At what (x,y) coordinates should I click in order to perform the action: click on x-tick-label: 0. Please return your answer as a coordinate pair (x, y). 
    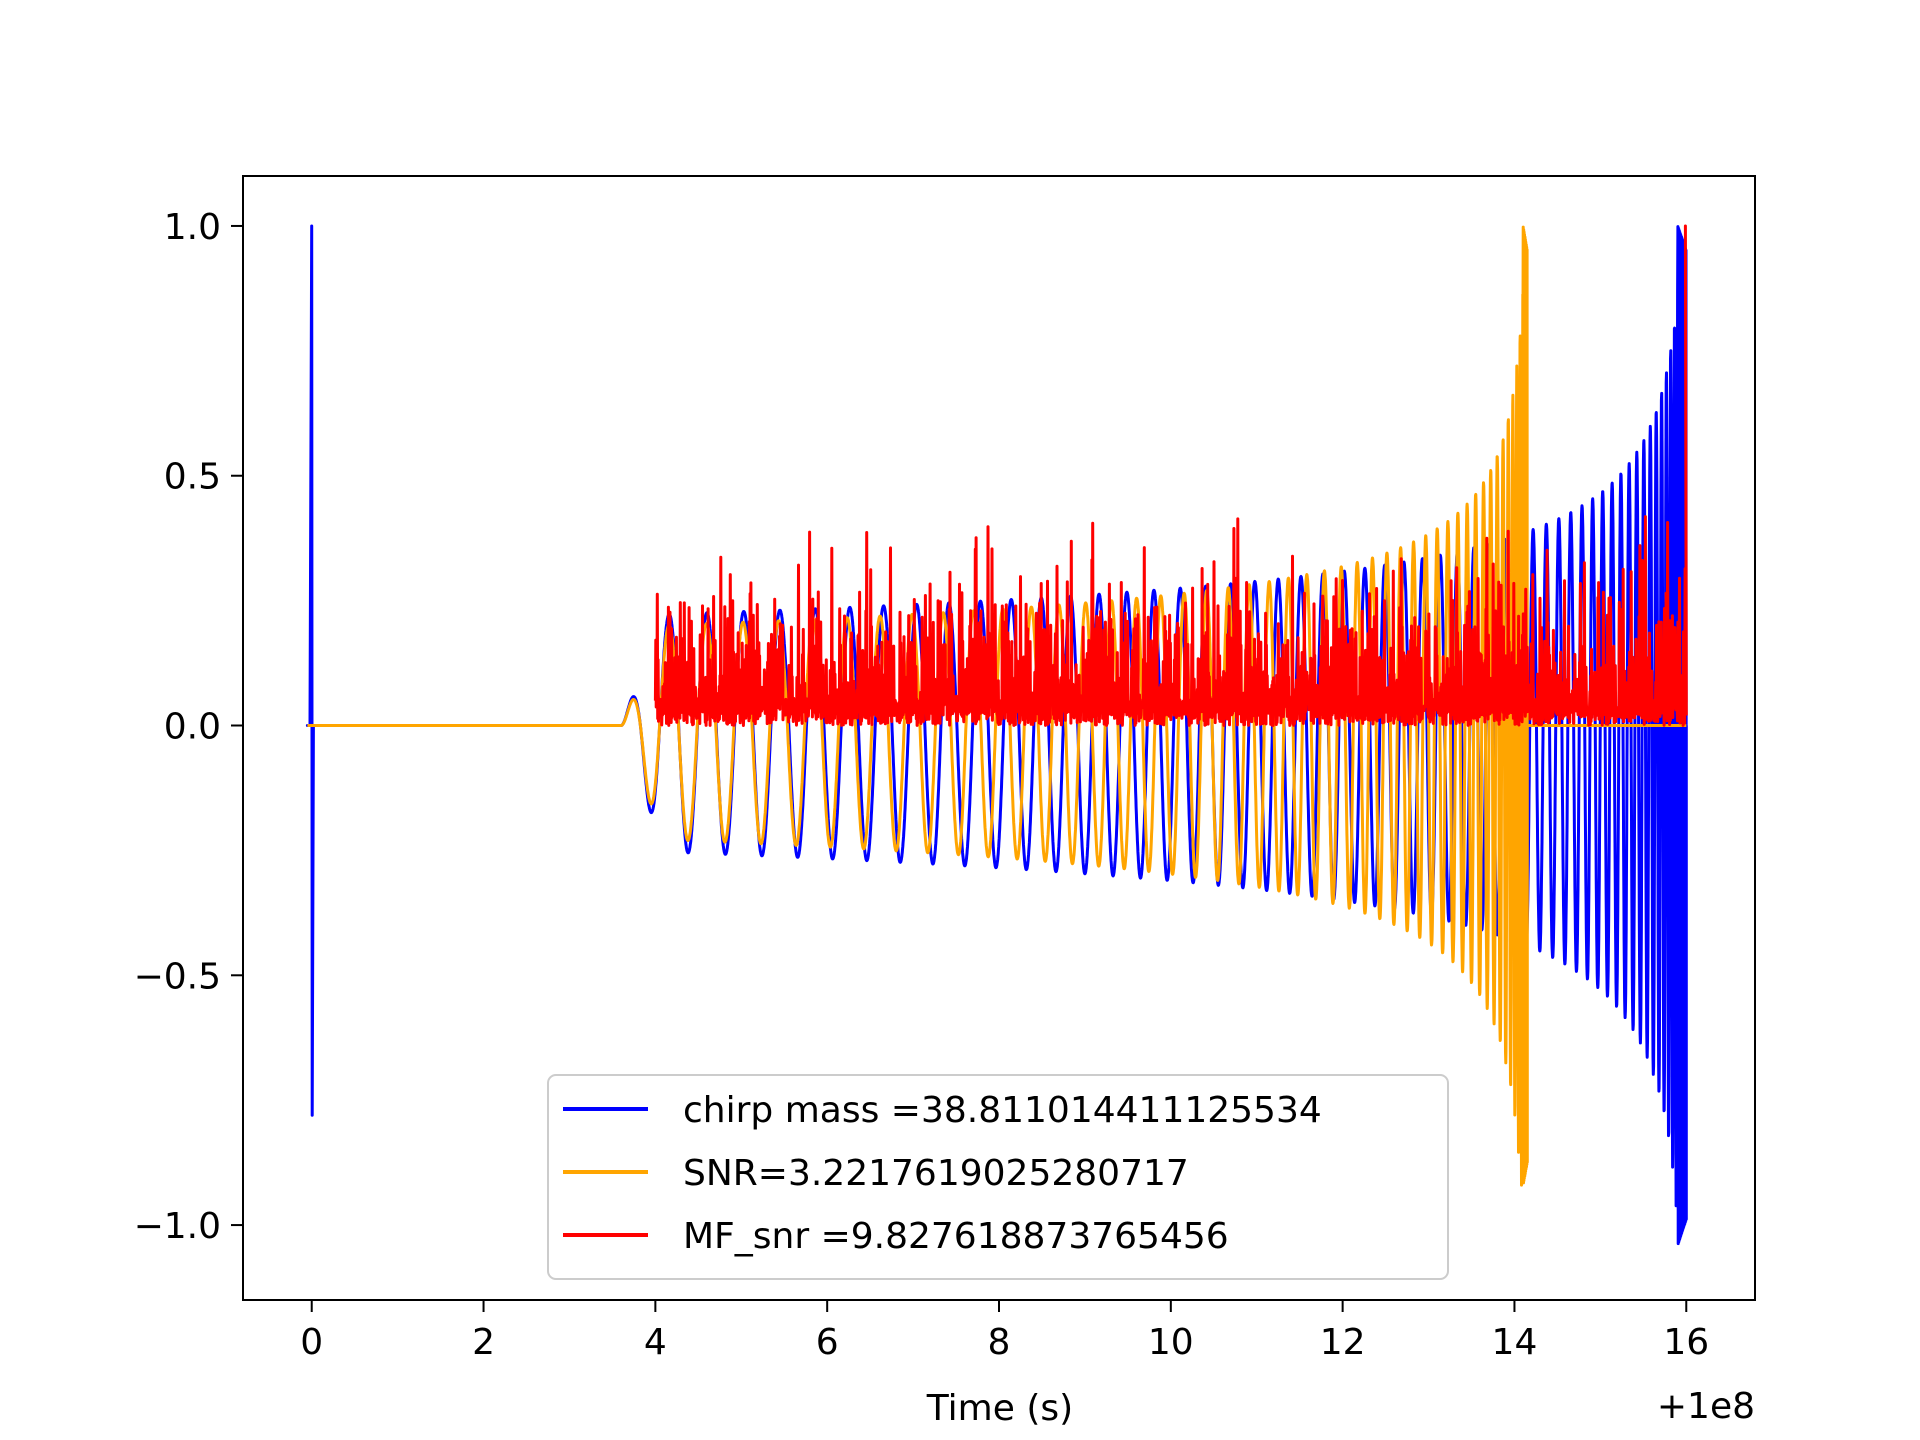
    Looking at the image, I should click on (311, 1342).